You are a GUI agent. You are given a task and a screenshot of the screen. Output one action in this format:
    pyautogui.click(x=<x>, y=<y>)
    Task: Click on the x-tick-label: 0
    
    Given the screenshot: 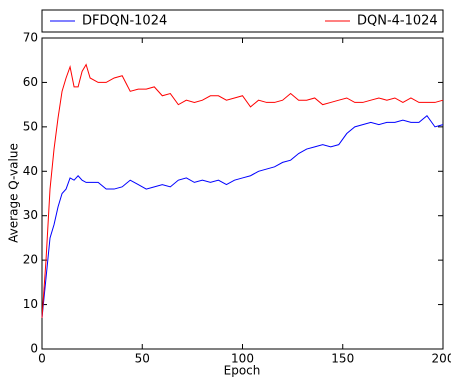 What is the action you would take?
    pyautogui.click(x=42, y=359)
    